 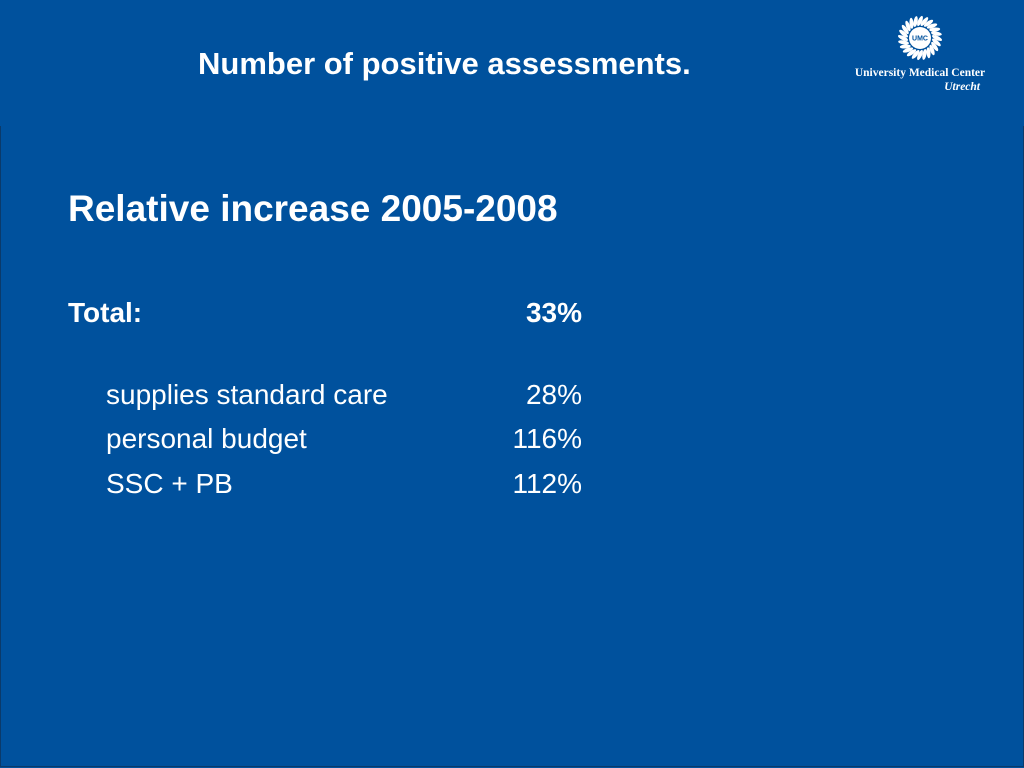 I want to click on section-heading: Relative increase 2005-2008, so click(x=313, y=208).